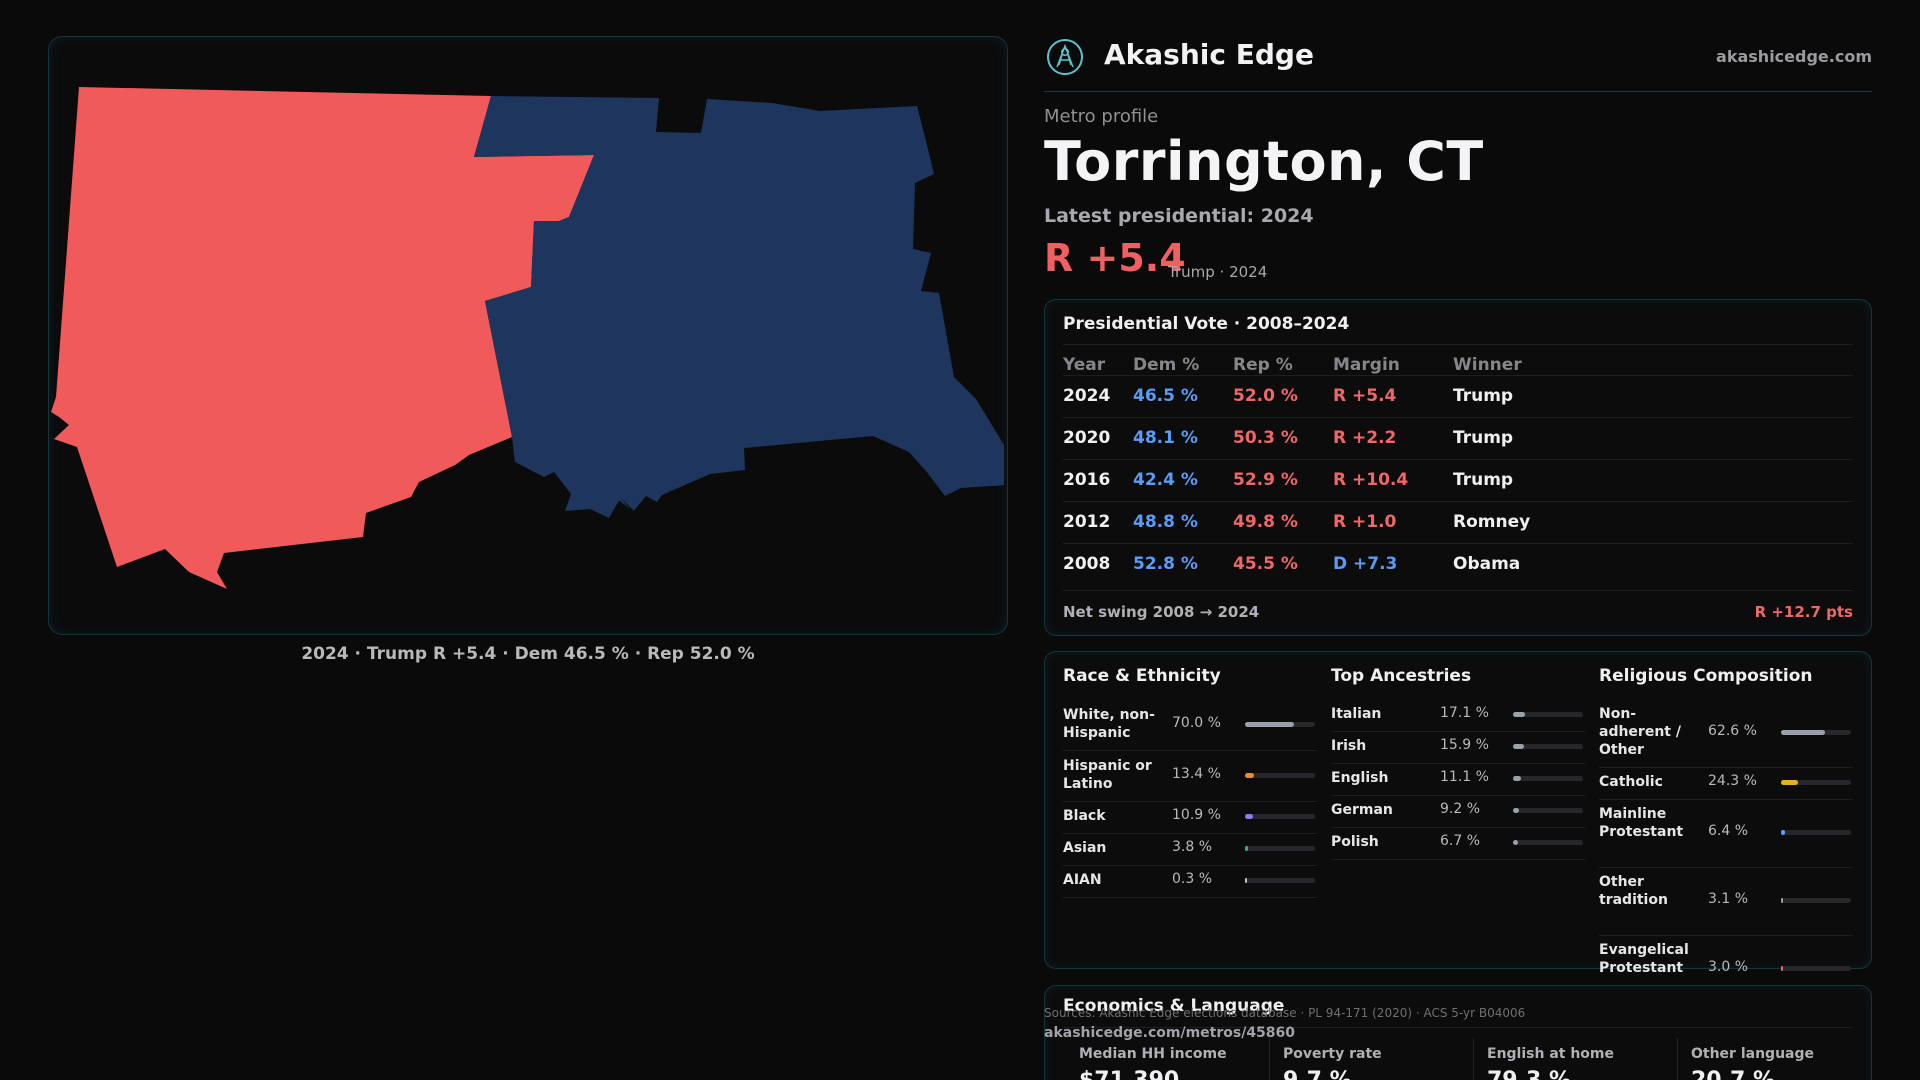  I want to click on ancestry-row: Irish 15.9 %, so click(1458, 748).